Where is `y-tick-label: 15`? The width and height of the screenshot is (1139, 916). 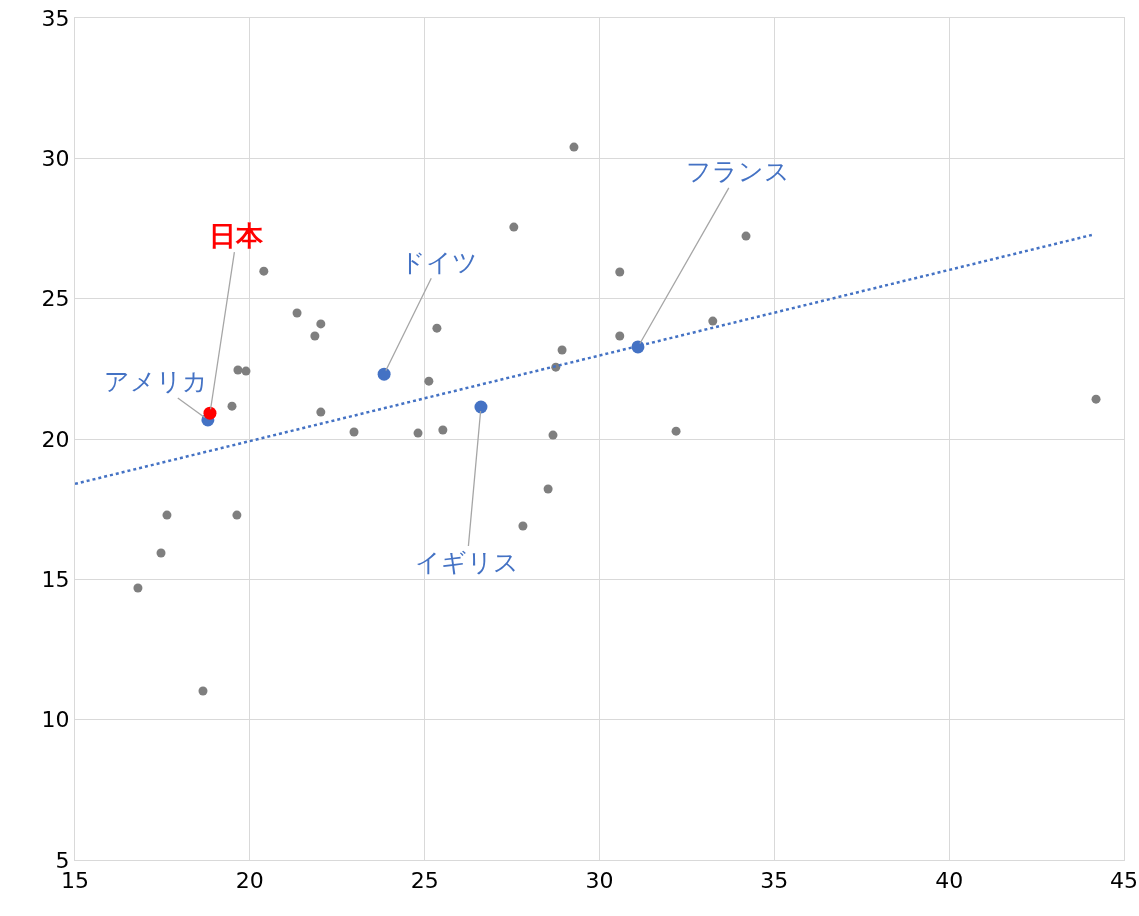 y-tick-label: 15 is located at coordinates (55, 580).